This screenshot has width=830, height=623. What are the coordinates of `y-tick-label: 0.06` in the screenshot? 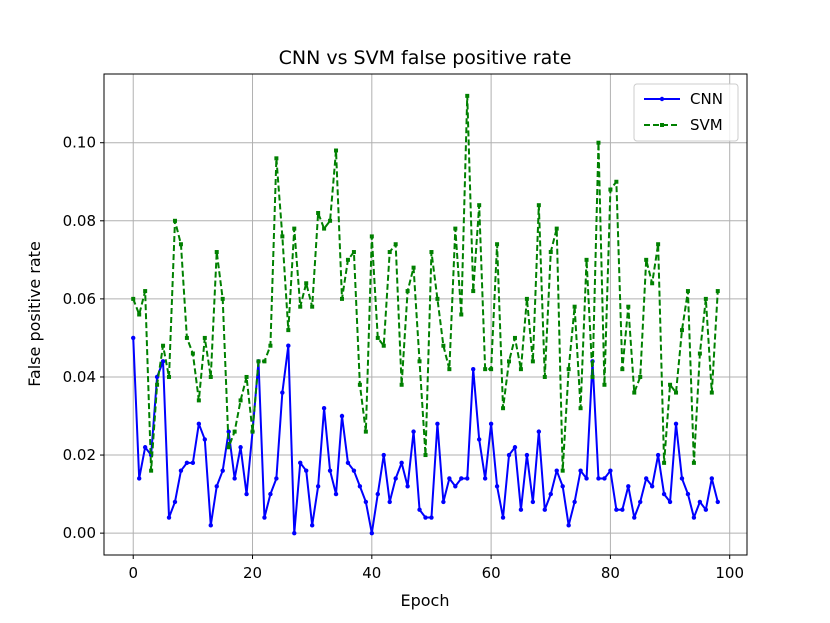 It's located at (79, 299).